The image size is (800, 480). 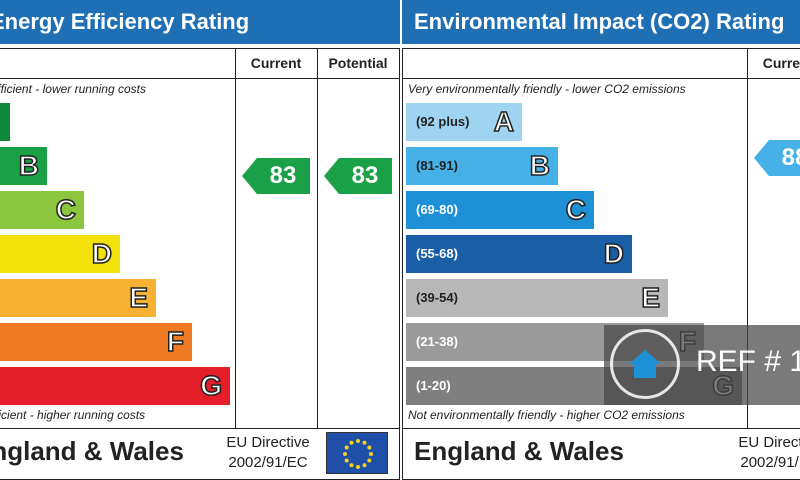 I want to click on environment-title: Environmental Impact (CO2) Rating, so click(x=599, y=21).